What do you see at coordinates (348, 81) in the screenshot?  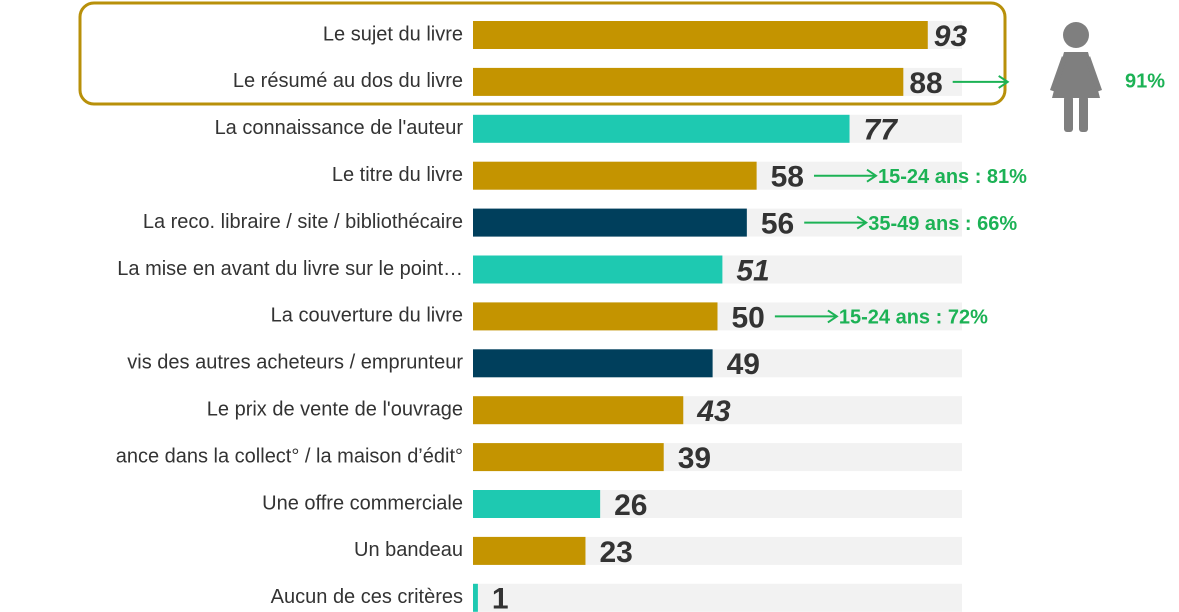 I see `category-label: Le résumé au dos du livre` at bounding box center [348, 81].